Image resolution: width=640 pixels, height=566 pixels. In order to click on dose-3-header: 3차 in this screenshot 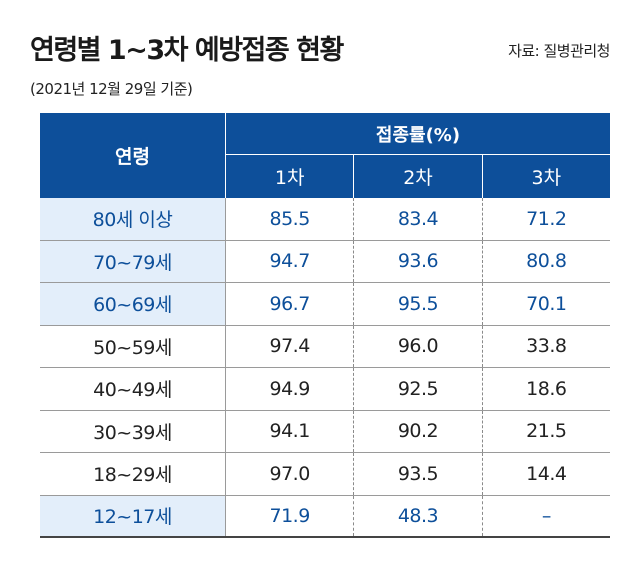, I will do `click(545, 176)`.